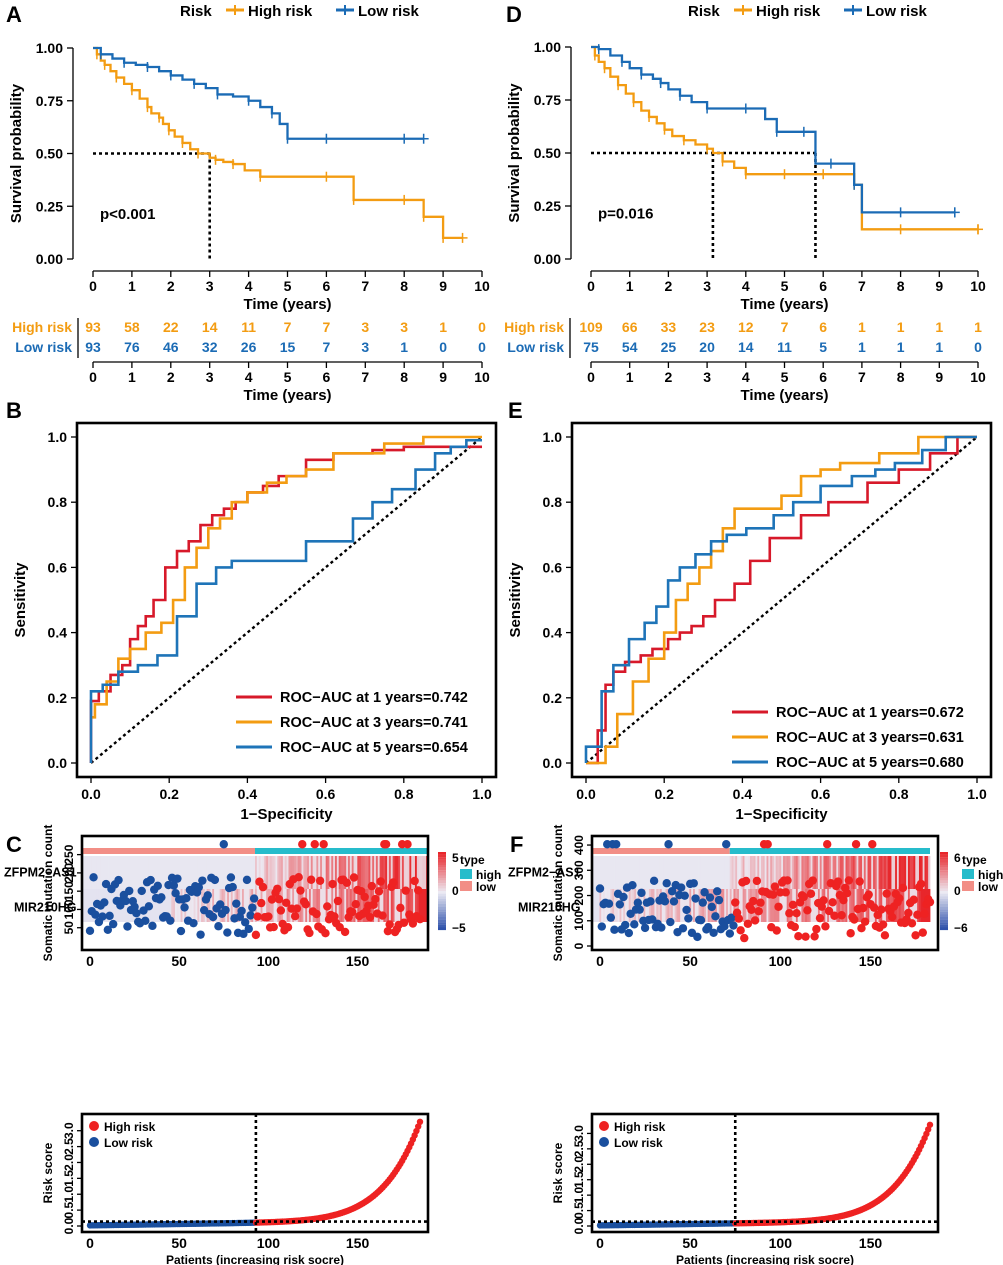 This screenshot has width=1003, height=1265. Describe the element at coordinates (269, 1243) in the screenshot. I see `risk-x-tick-label: 100` at that location.